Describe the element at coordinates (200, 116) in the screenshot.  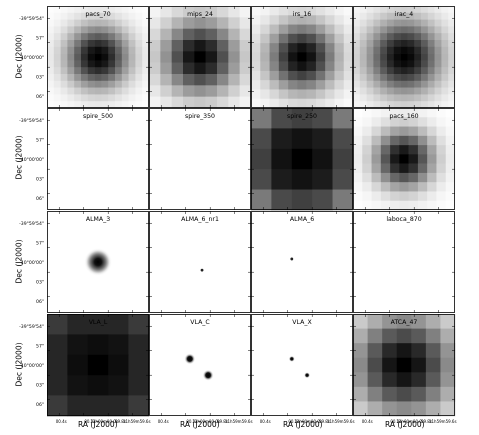
I see `panel-title: spire_350` at that location.